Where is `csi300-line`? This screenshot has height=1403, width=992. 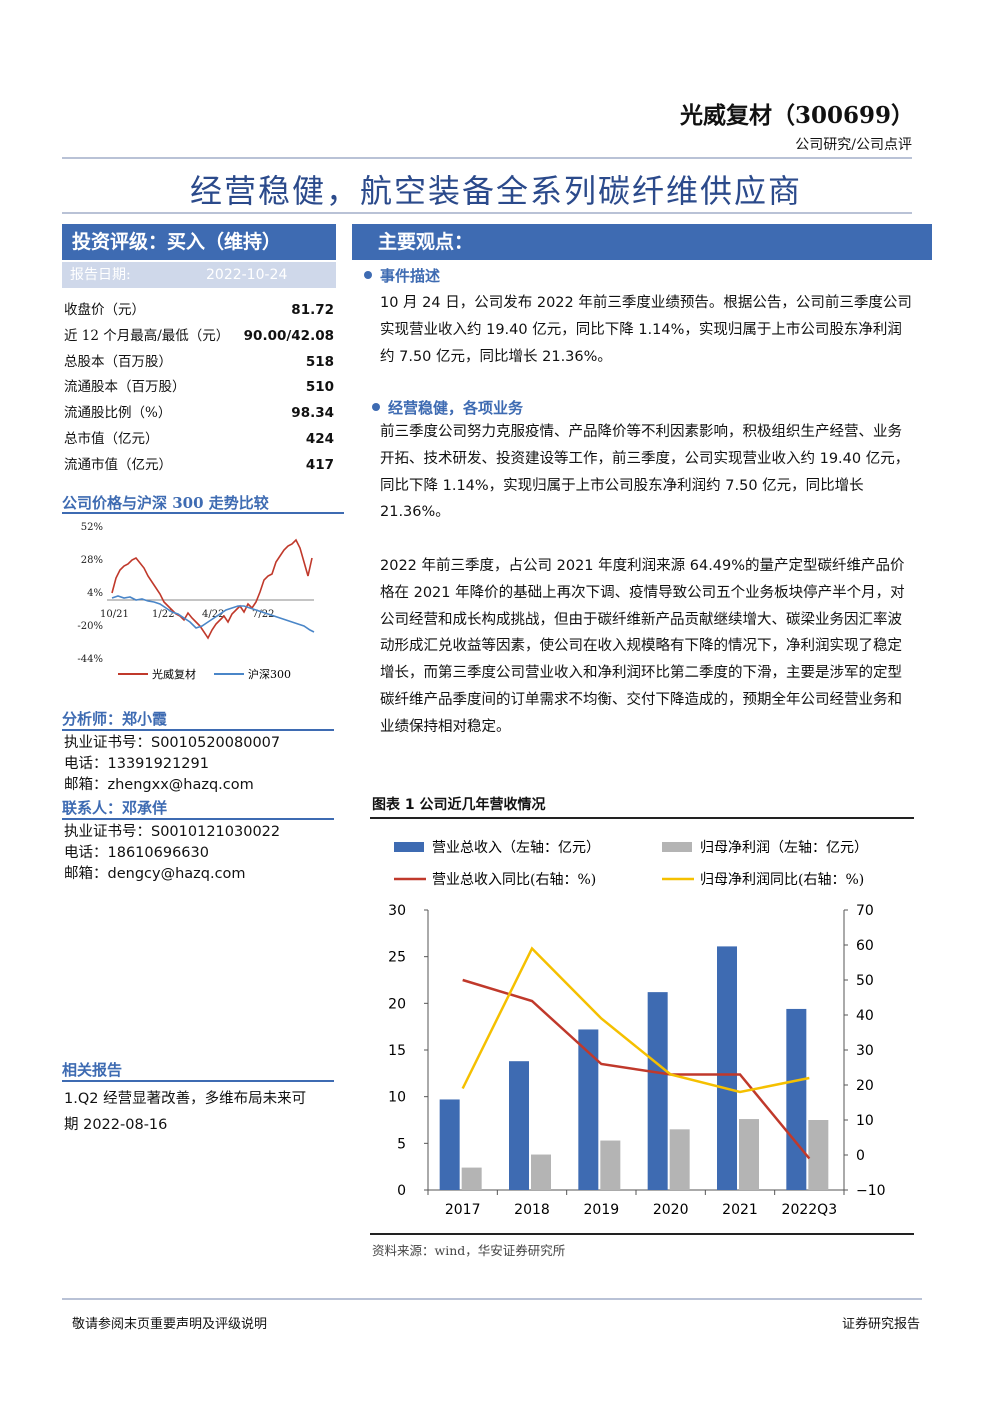
csi300-line is located at coordinates (213, 614).